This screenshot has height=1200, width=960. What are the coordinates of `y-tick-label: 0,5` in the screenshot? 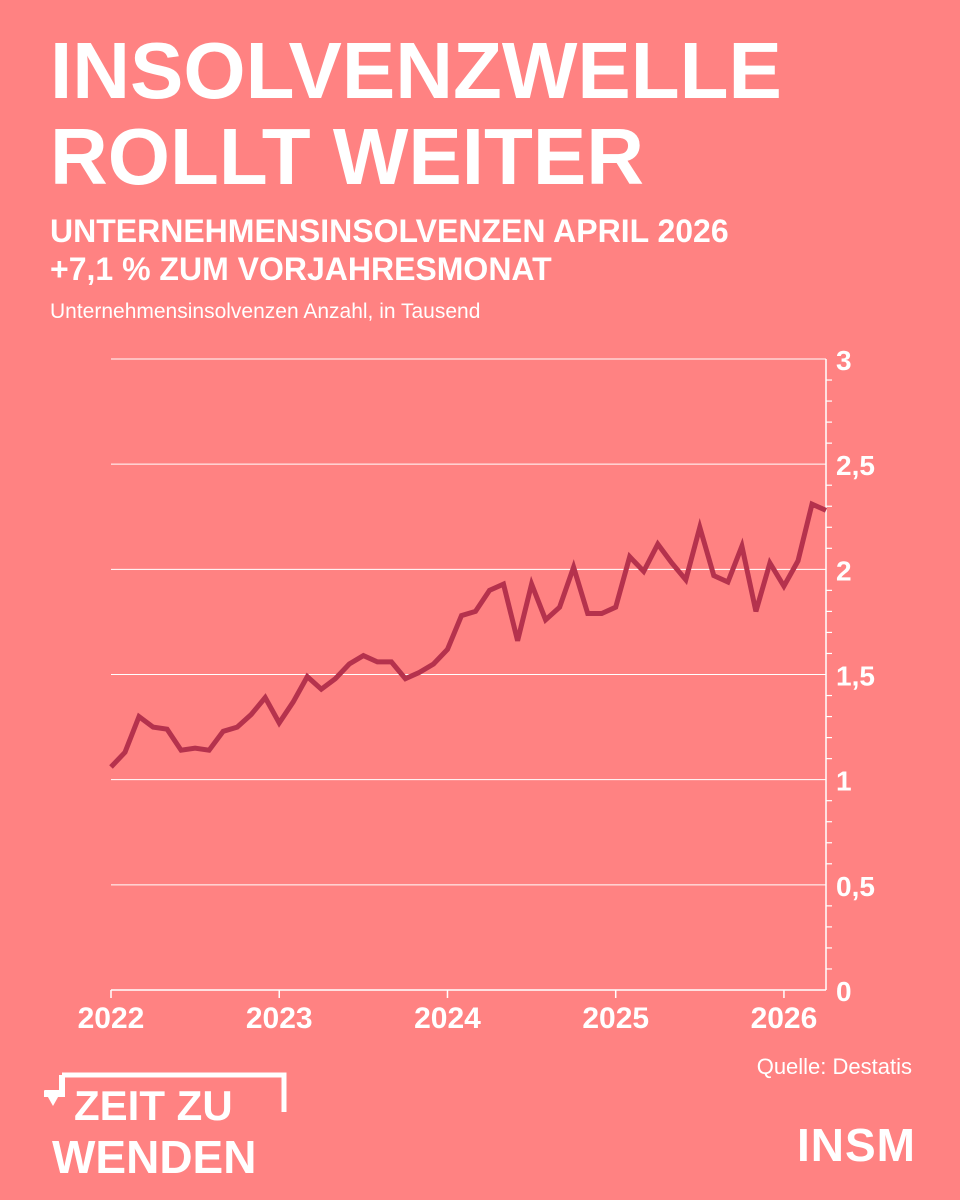 It's located at (855, 886).